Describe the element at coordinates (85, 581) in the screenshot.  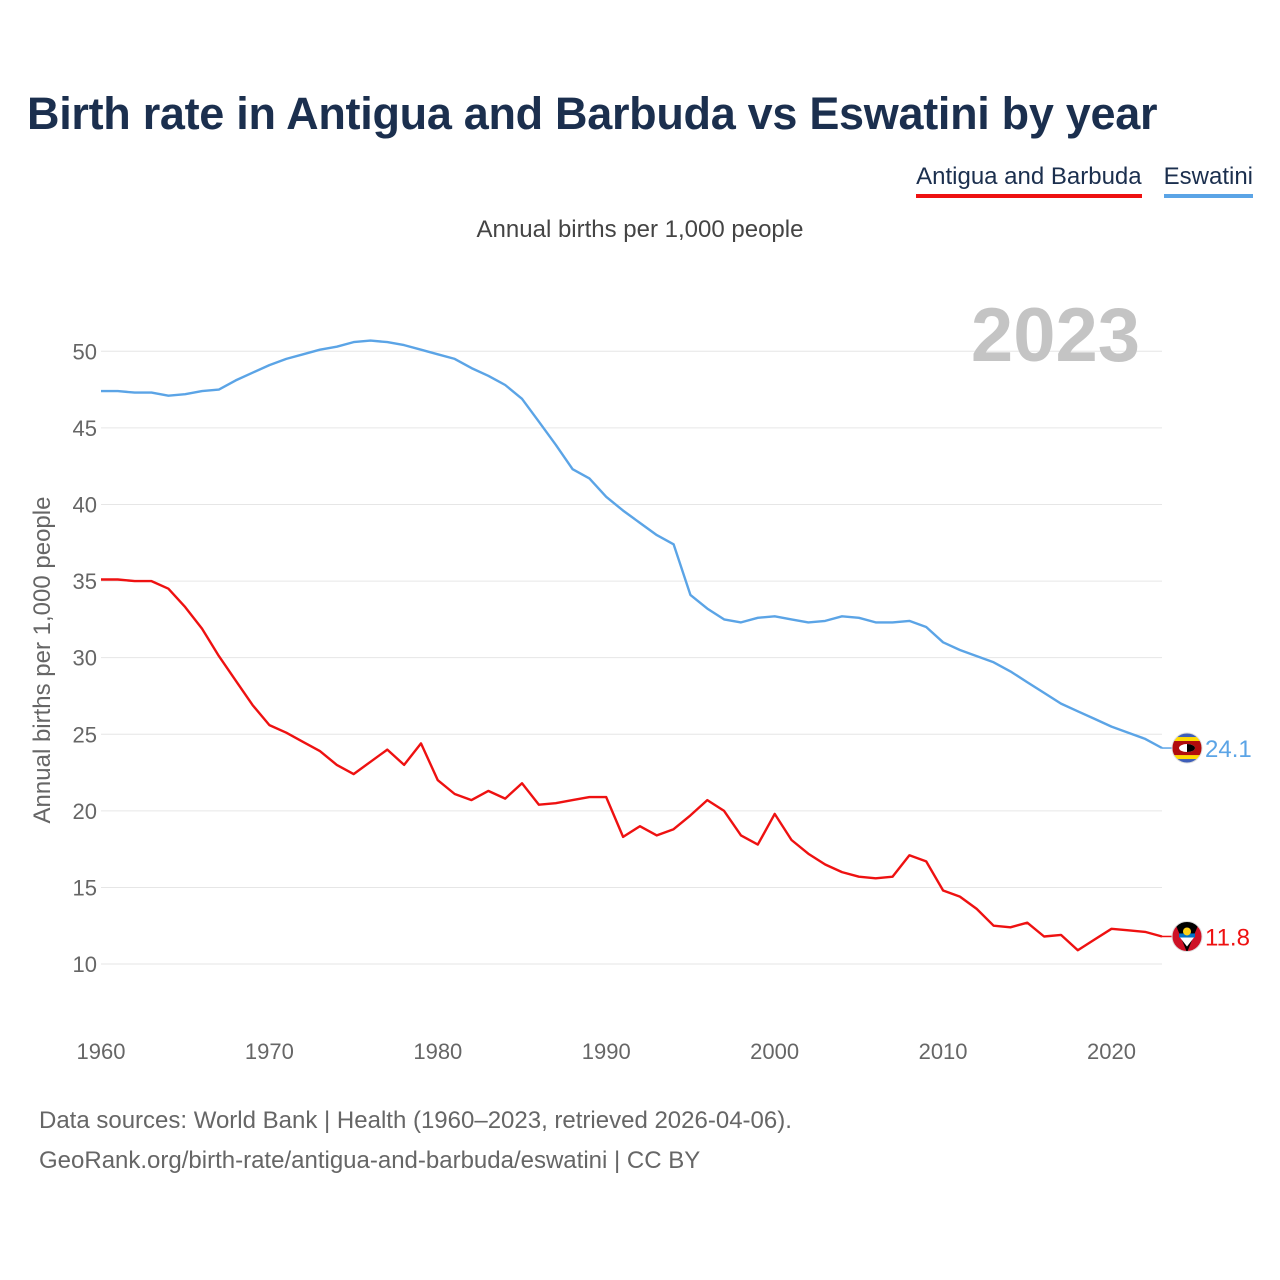
I see `y-tick-label: 35` at that location.